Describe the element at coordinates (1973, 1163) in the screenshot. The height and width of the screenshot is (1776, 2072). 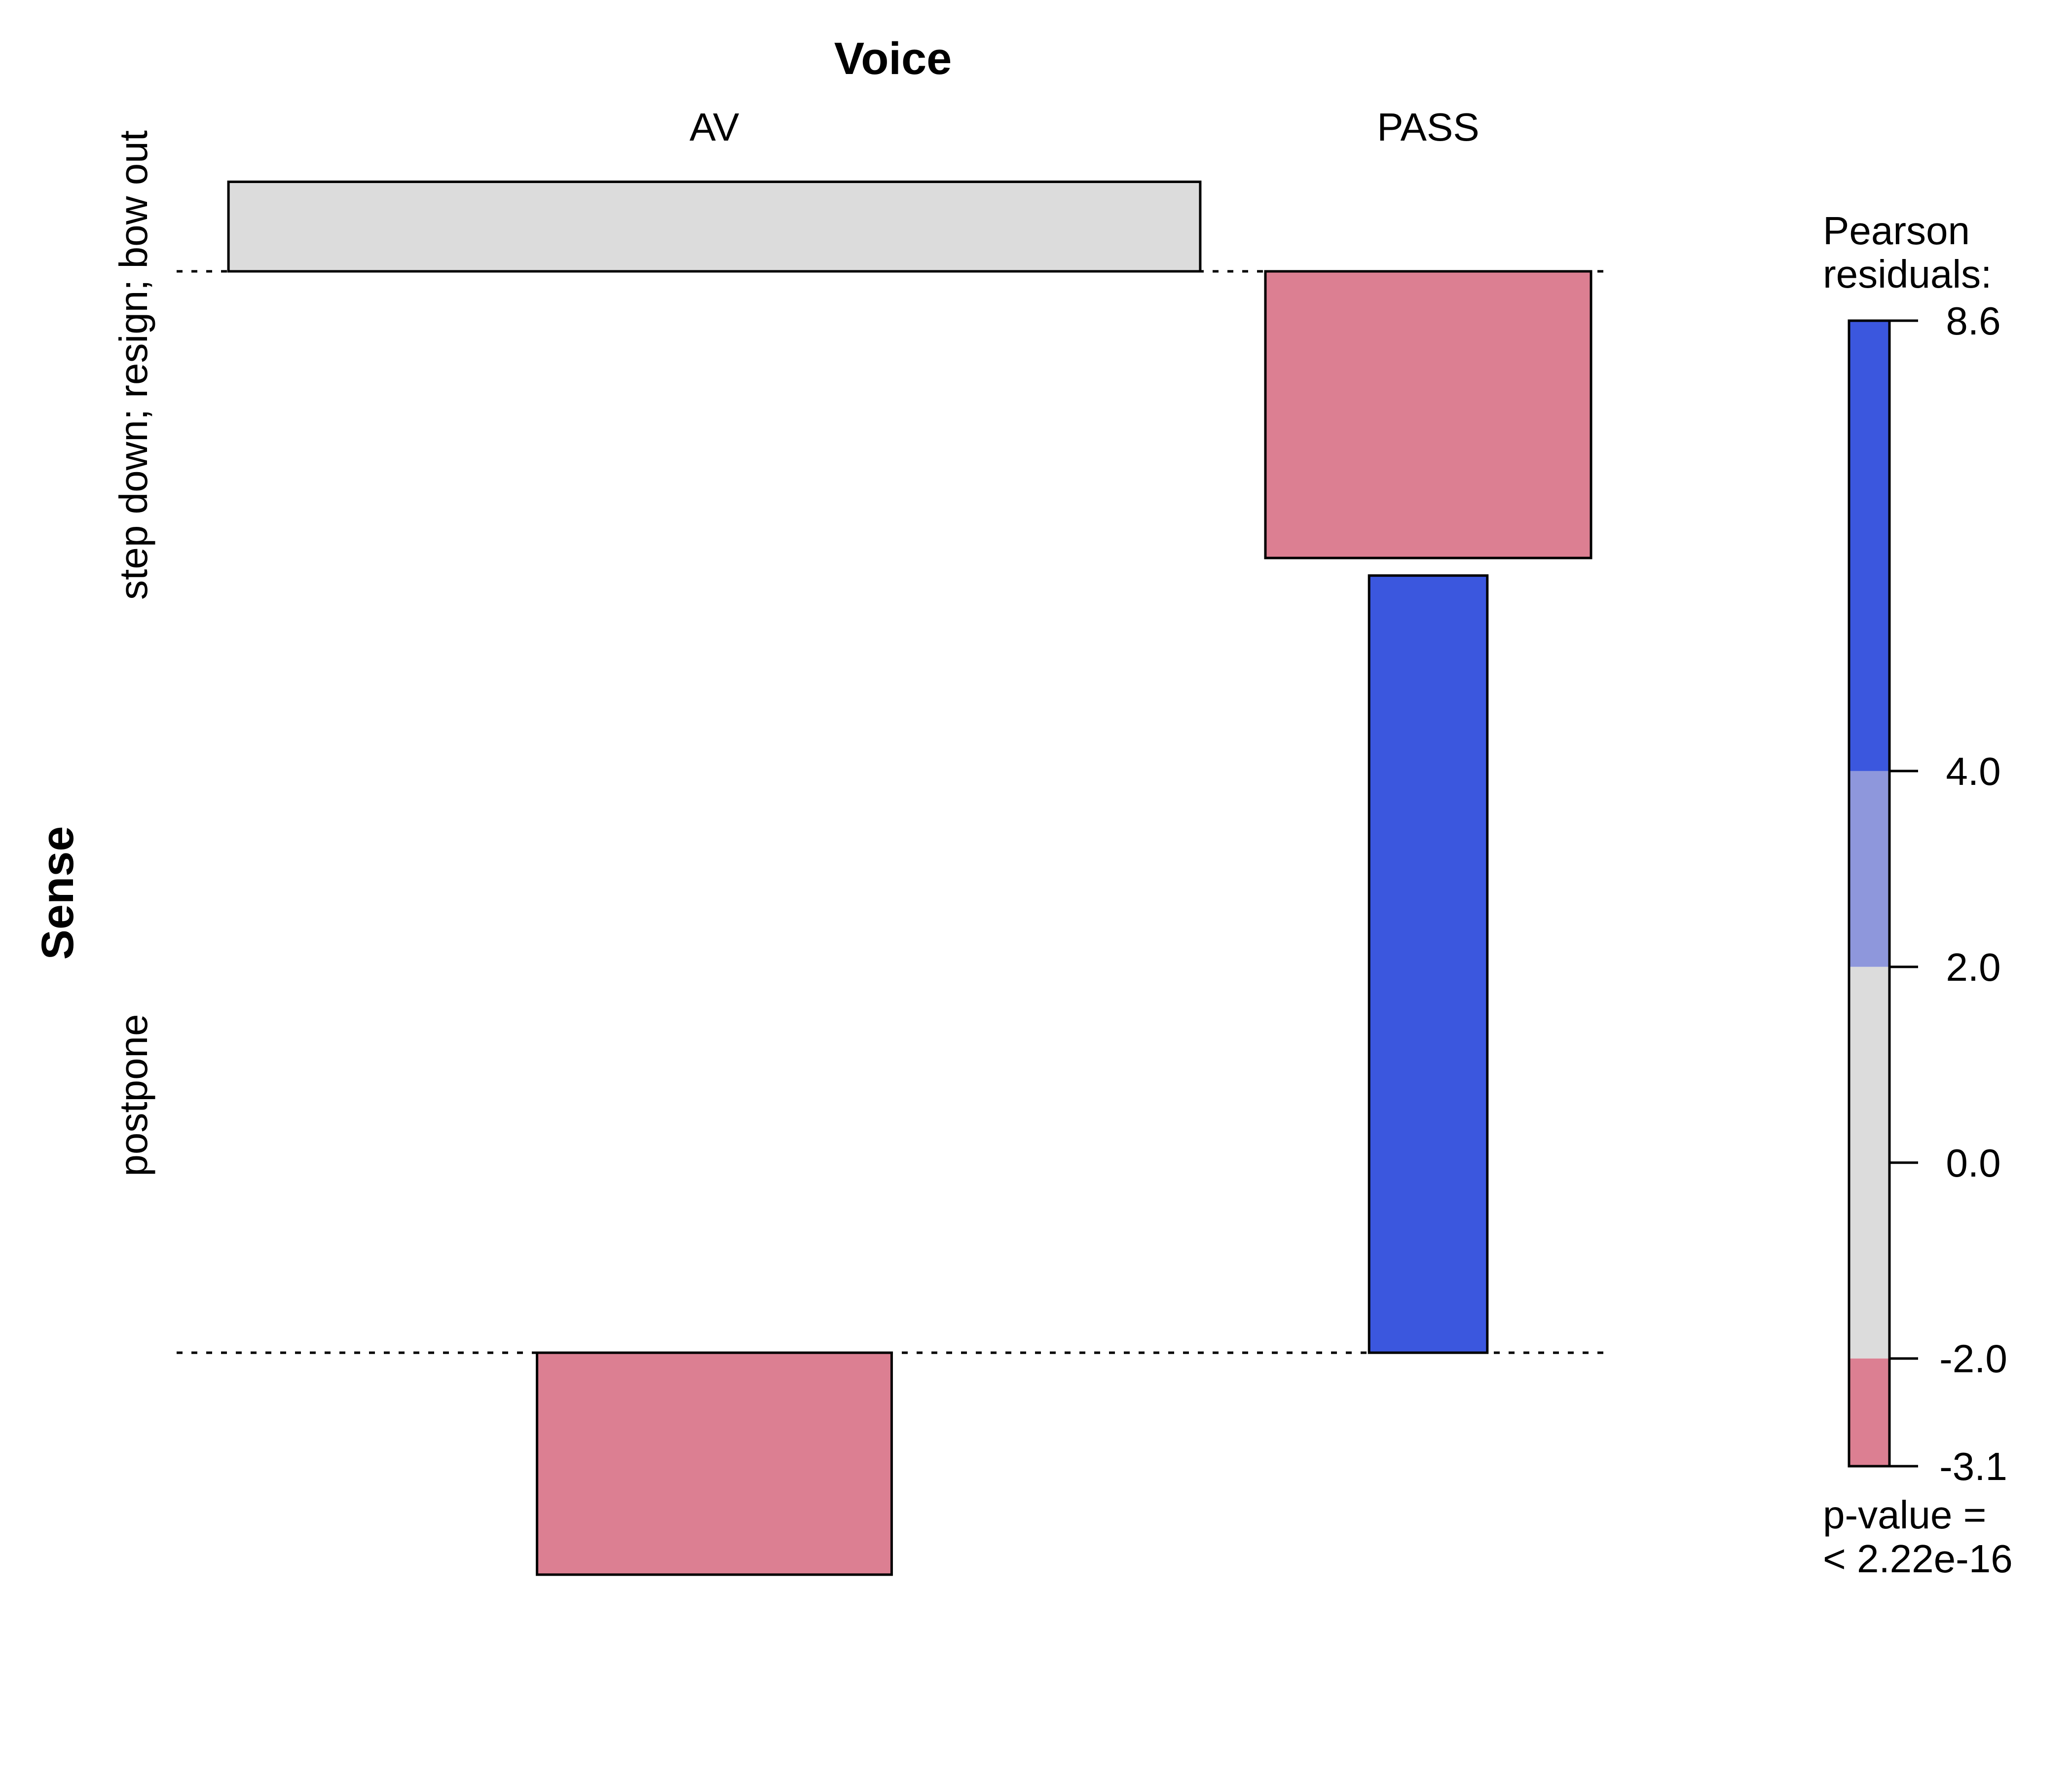
I see `legend-tick-label: 0.0` at that location.